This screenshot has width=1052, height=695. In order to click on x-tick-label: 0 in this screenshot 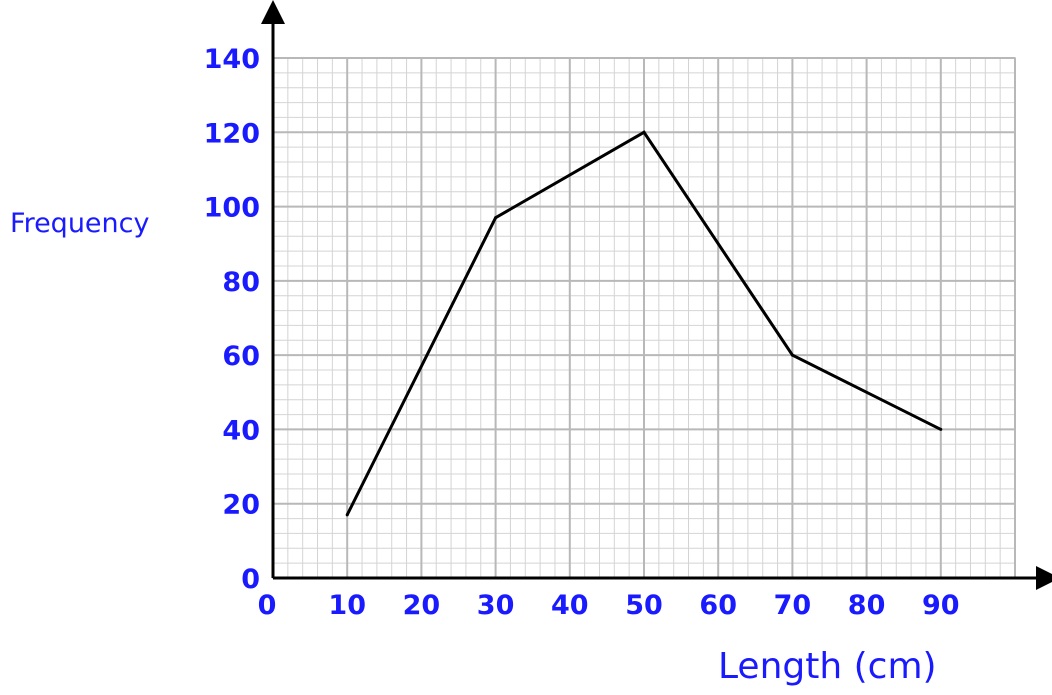, I will do `click(267, 605)`.